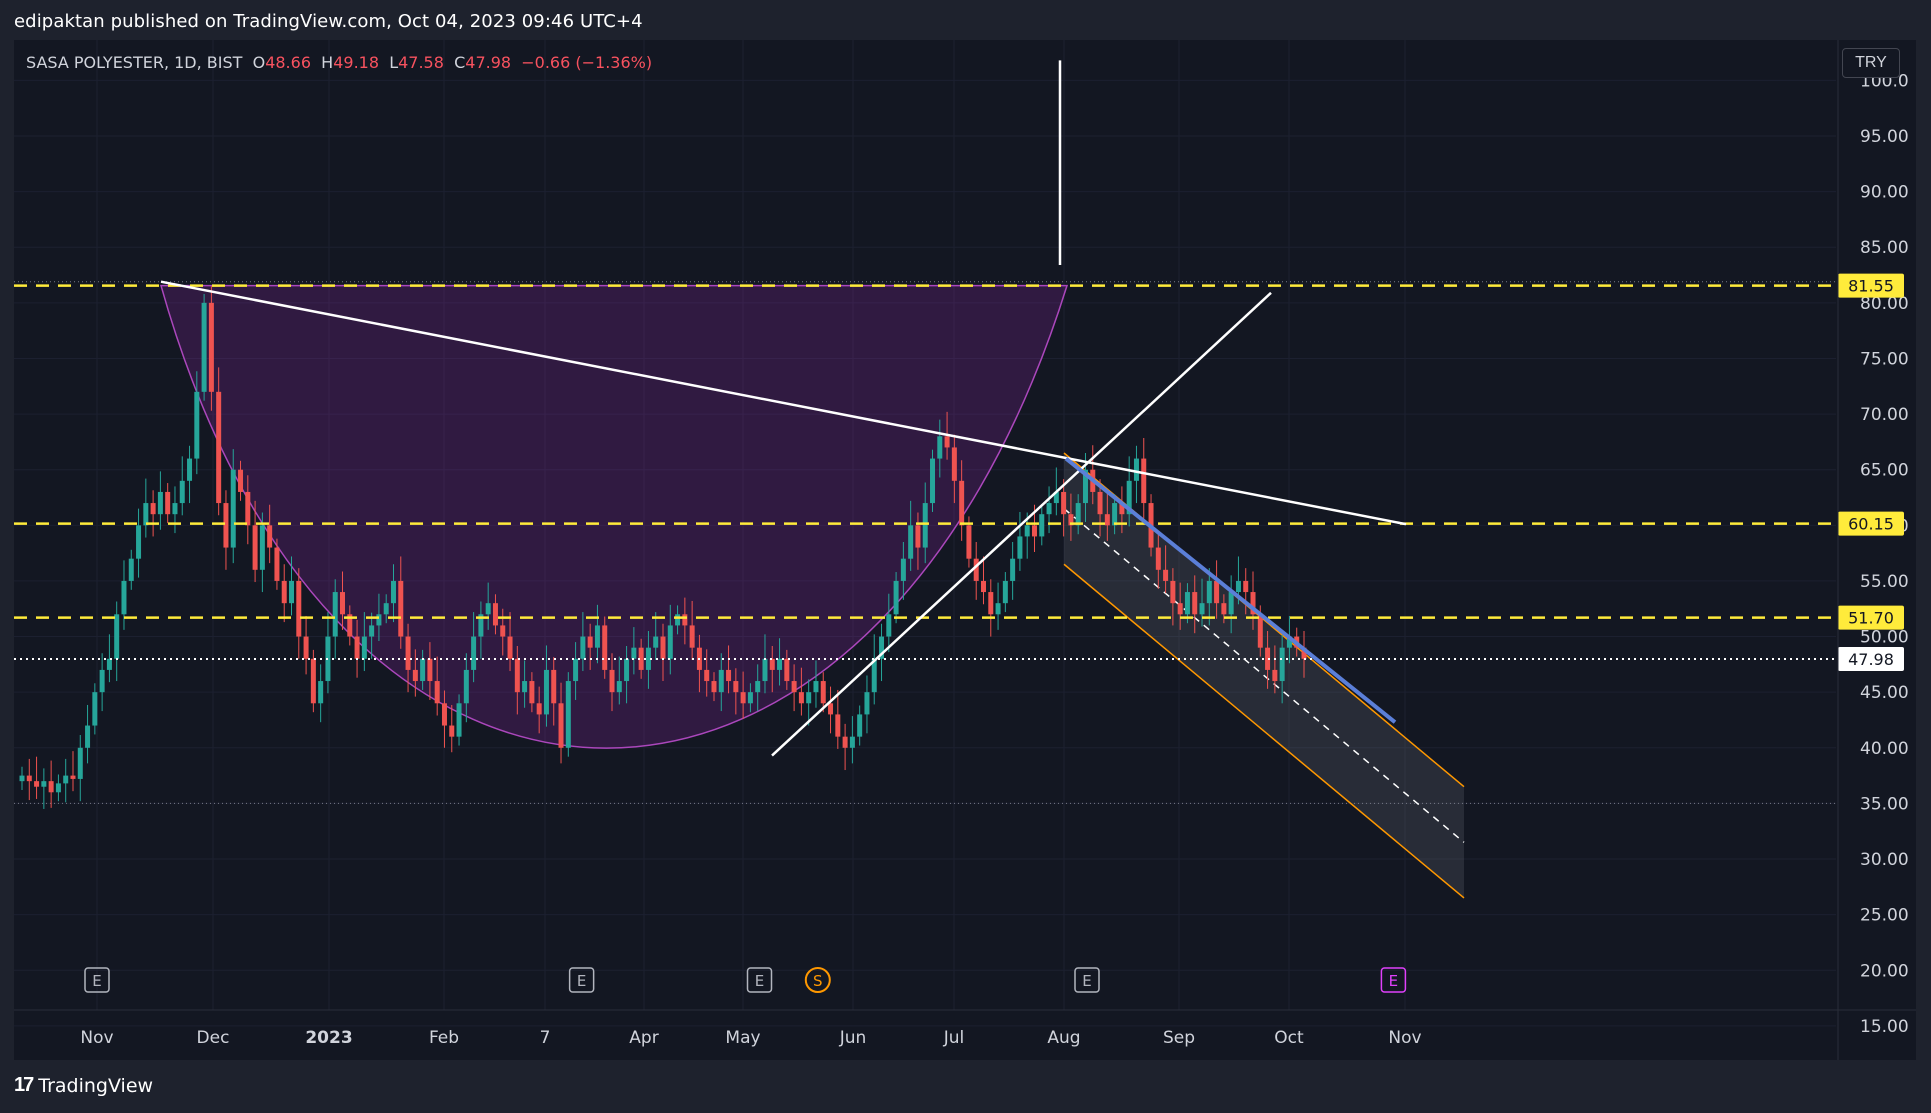 The height and width of the screenshot is (1113, 1931). Describe the element at coordinates (965, 1086) in the screenshot. I see `footer: 17 TradingView` at that location.